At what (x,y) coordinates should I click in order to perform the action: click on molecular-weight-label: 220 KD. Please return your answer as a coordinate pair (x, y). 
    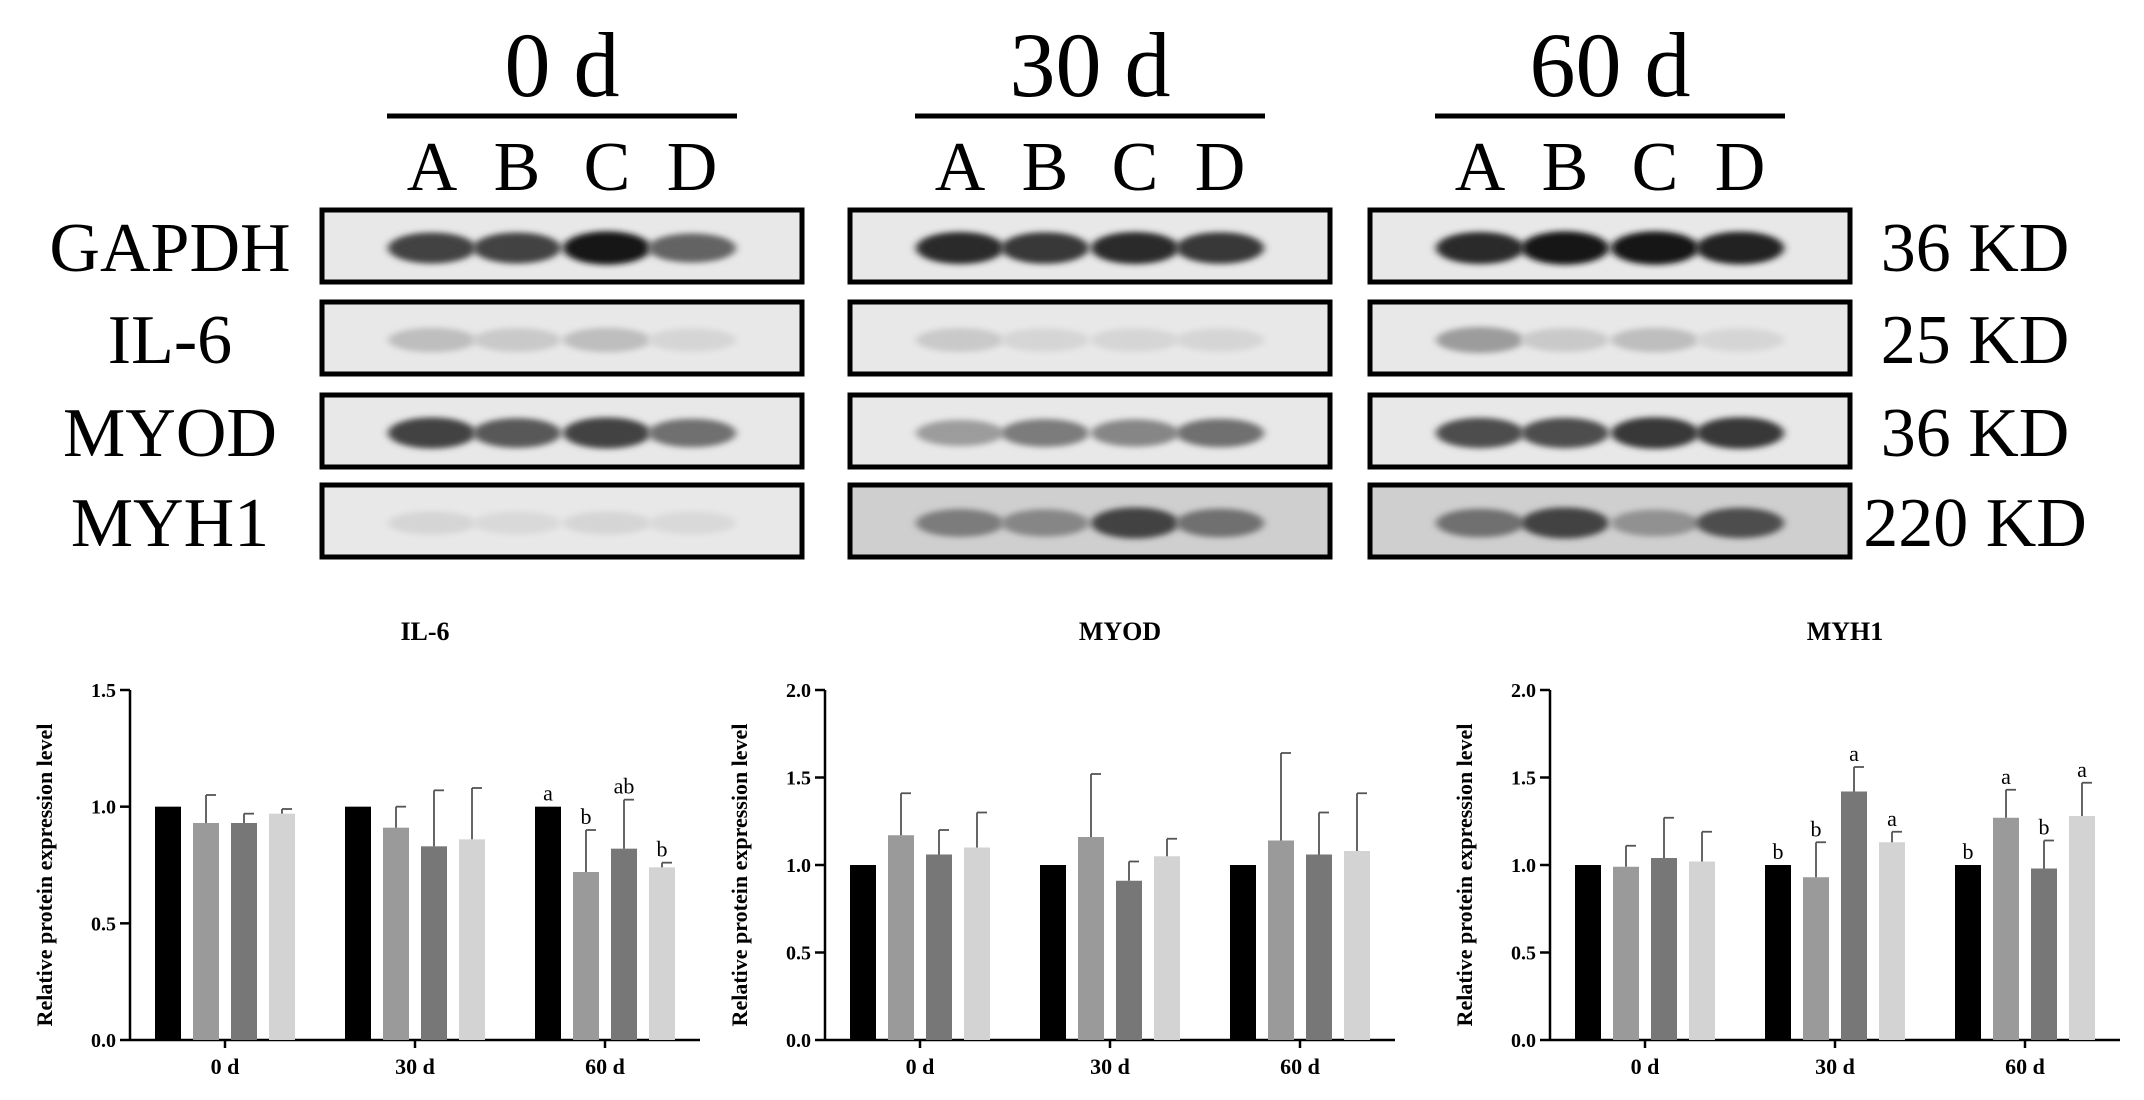
    Looking at the image, I should click on (1975, 523).